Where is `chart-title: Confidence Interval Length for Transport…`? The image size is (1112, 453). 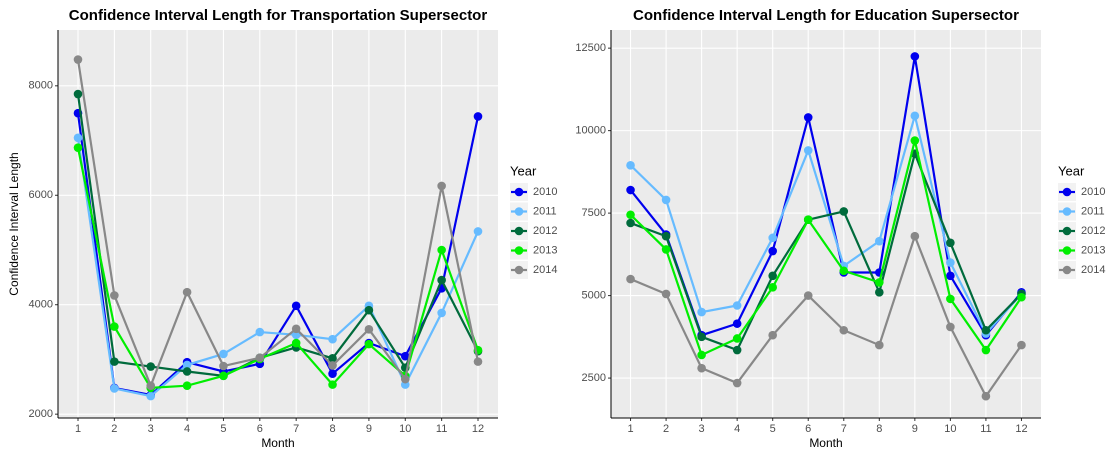 chart-title: Confidence Interval Length for Transport… is located at coordinates (278, 15).